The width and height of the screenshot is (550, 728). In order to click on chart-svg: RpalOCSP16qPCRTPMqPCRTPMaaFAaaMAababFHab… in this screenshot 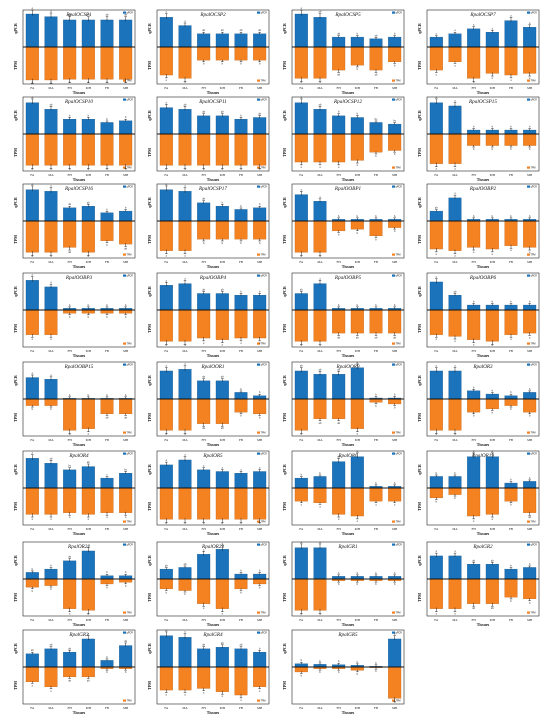, I will do `click(74, 225)`.